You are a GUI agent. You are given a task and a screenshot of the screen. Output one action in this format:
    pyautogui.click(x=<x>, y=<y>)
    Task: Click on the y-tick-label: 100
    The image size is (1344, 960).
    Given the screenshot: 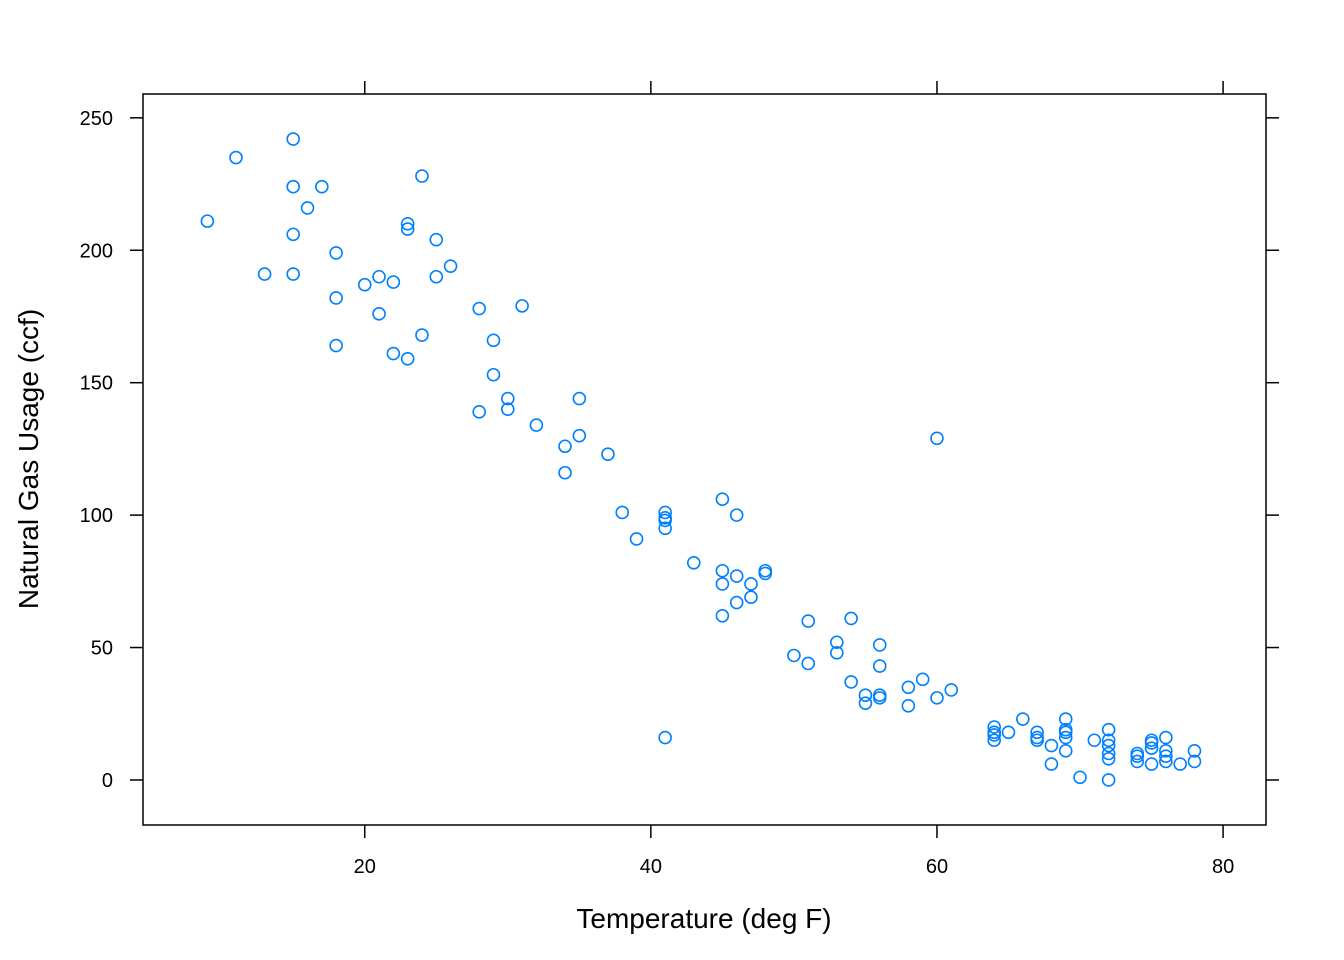 What is the action you would take?
    pyautogui.click(x=96, y=516)
    